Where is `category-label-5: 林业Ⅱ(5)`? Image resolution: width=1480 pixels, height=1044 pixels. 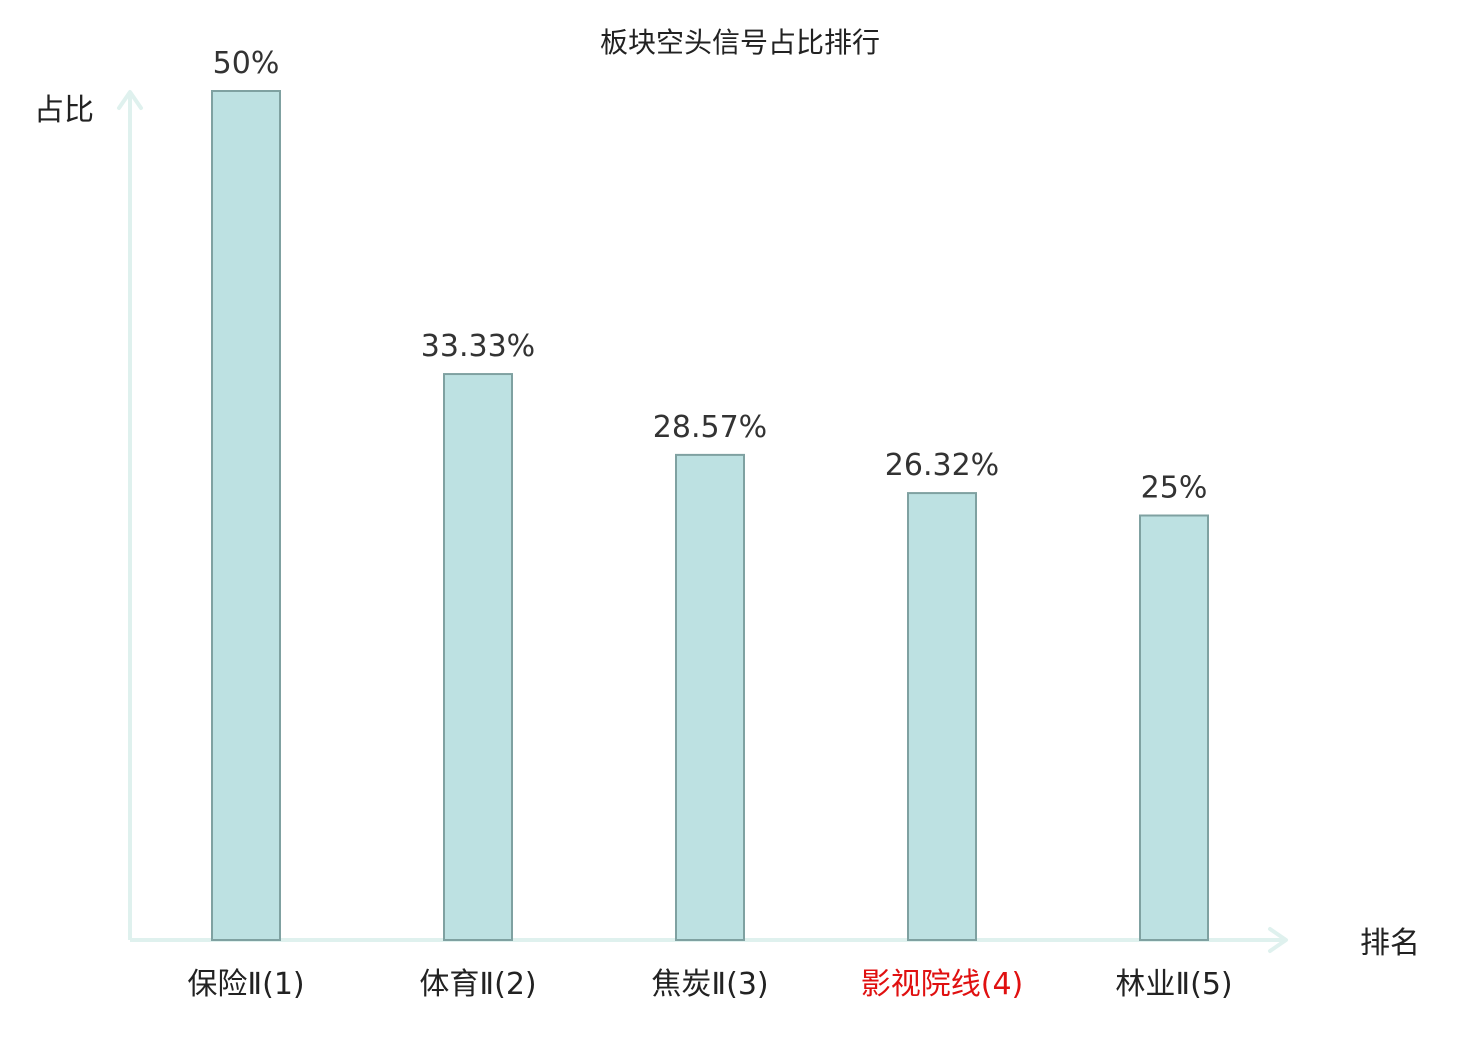
category-label-5: 林业Ⅱ(5) is located at coordinates (1173, 984).